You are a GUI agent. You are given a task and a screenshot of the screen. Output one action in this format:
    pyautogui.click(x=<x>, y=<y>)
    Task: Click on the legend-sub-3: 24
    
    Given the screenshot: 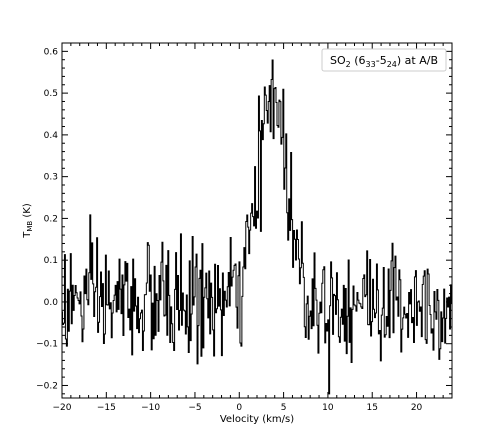 What is the action you would take?
    pyautogui.click(x=392, y=64)
    